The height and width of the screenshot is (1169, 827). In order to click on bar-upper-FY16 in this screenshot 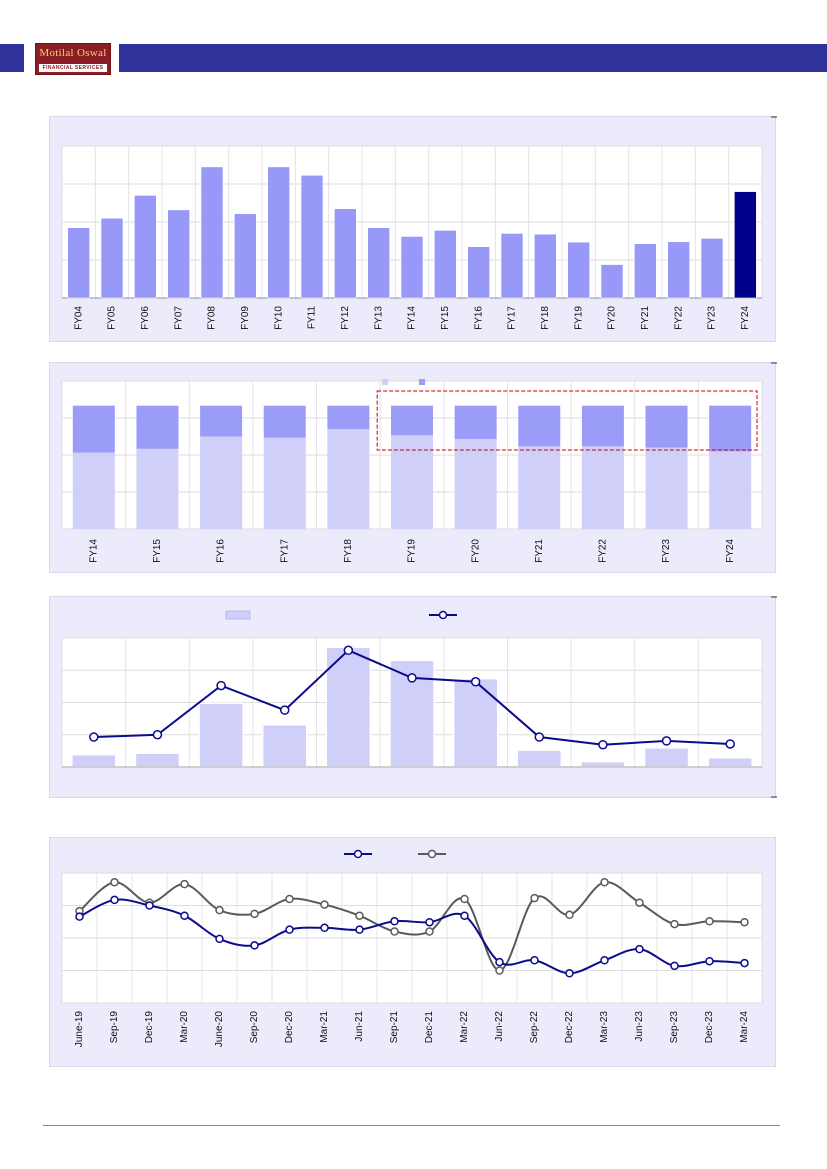, I will do `click(221, 421)`.